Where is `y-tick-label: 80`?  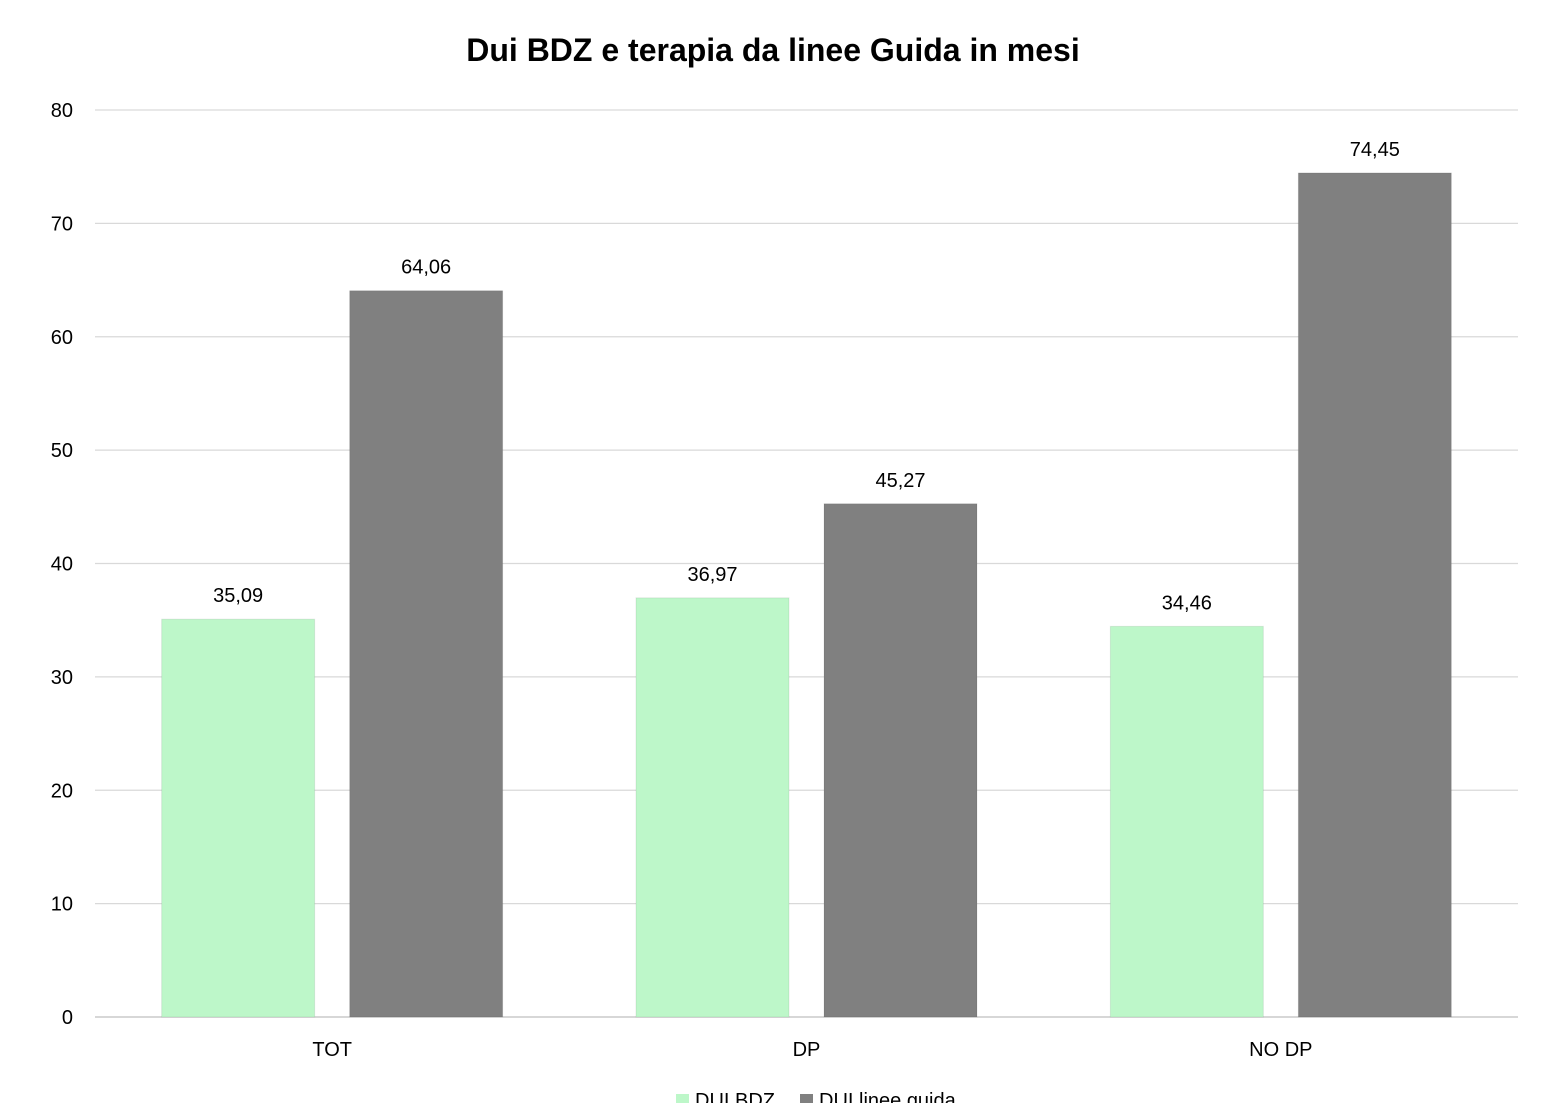 y-tick-label: 80 is located at coordinates (62, 111).